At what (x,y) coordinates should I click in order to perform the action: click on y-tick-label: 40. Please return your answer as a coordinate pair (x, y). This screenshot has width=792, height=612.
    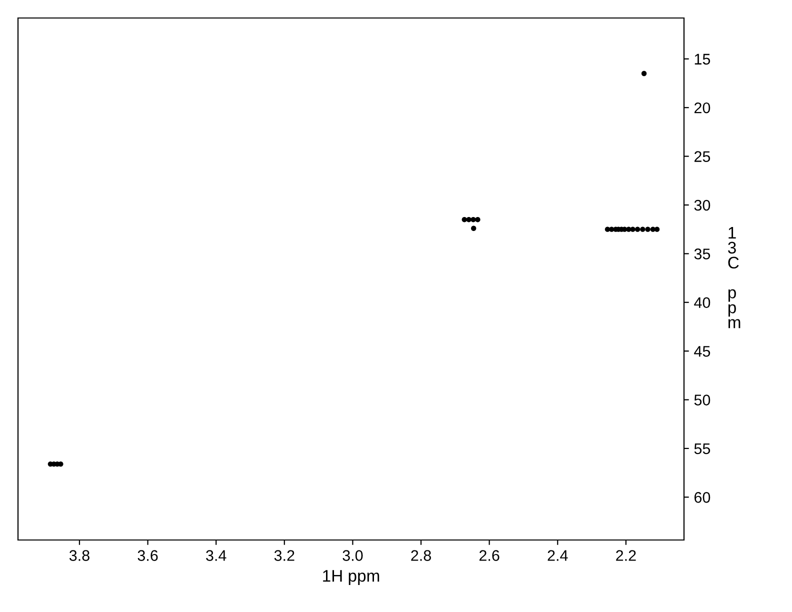
    Looking at the image, I should click on (702, 302).